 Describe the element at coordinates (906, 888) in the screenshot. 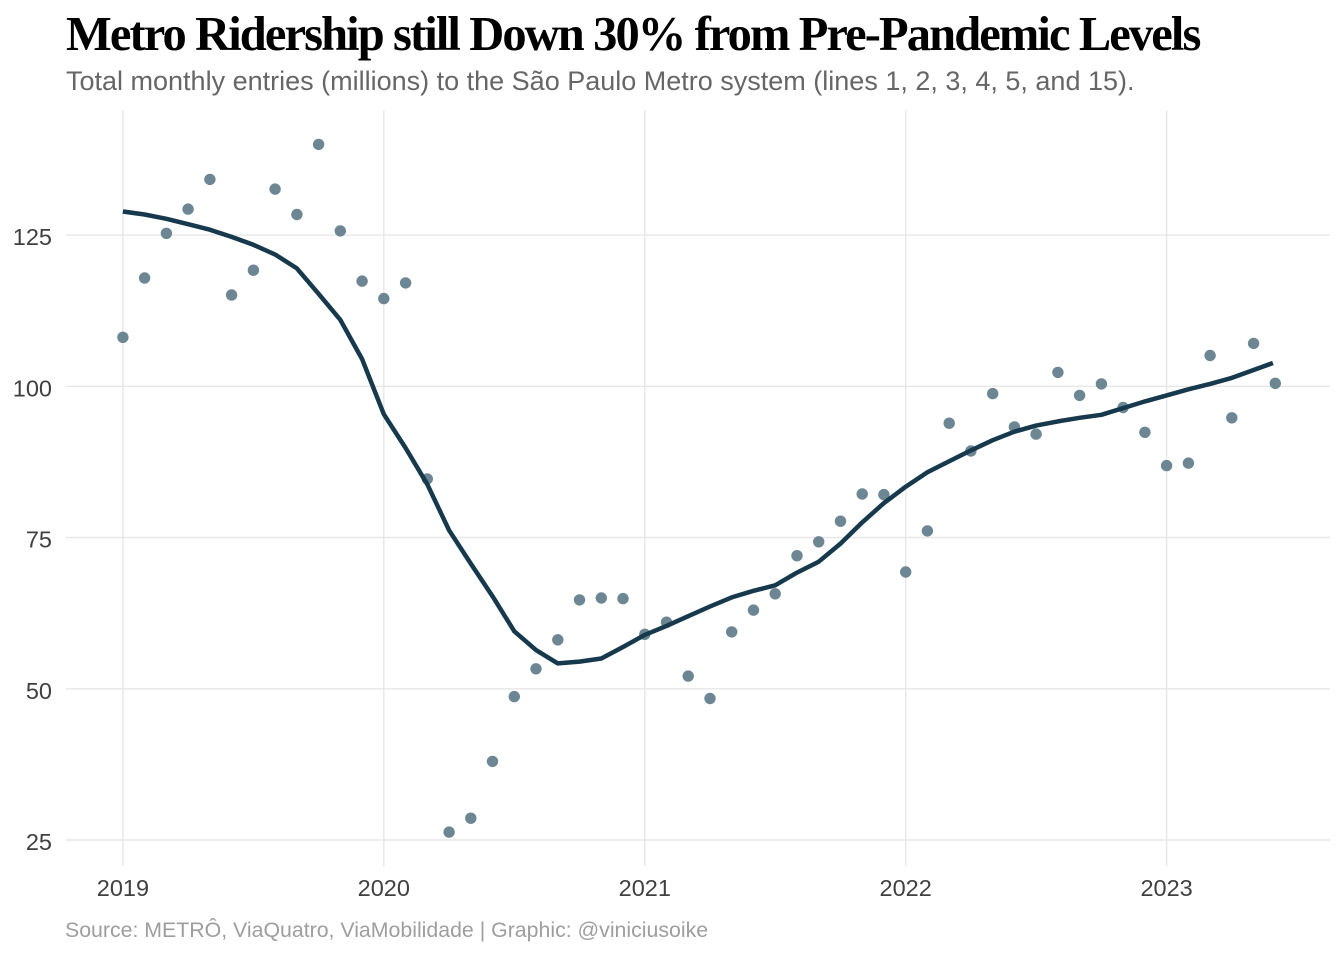

I see `svg-text: 2022` at that location.